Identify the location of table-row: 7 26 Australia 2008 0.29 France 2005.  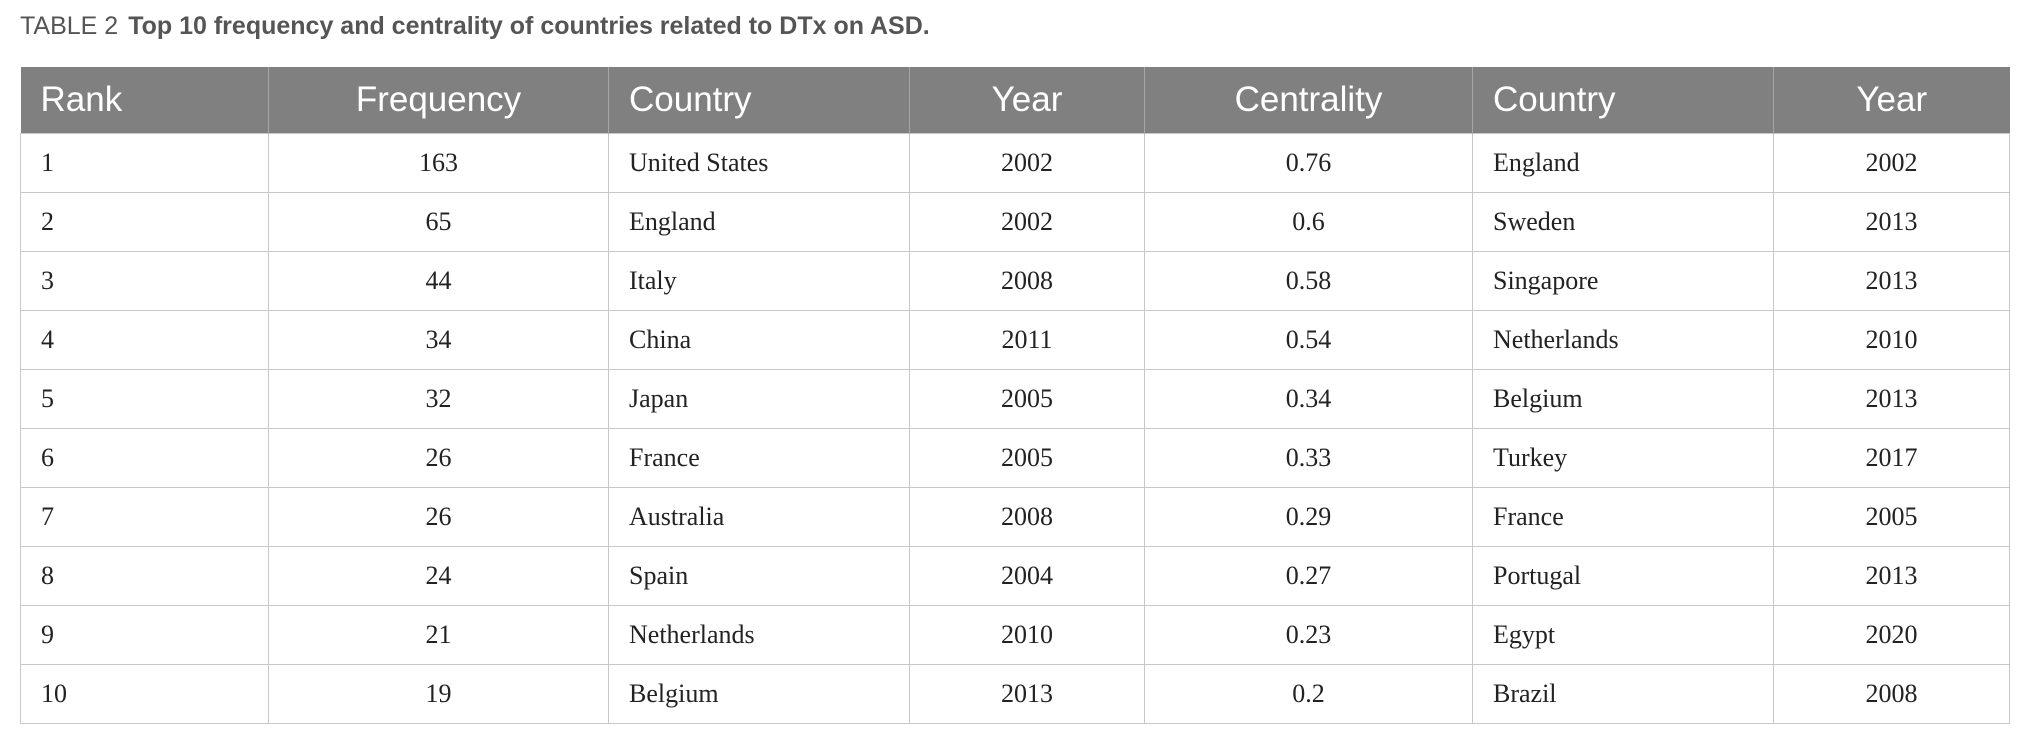
(1015, 516).